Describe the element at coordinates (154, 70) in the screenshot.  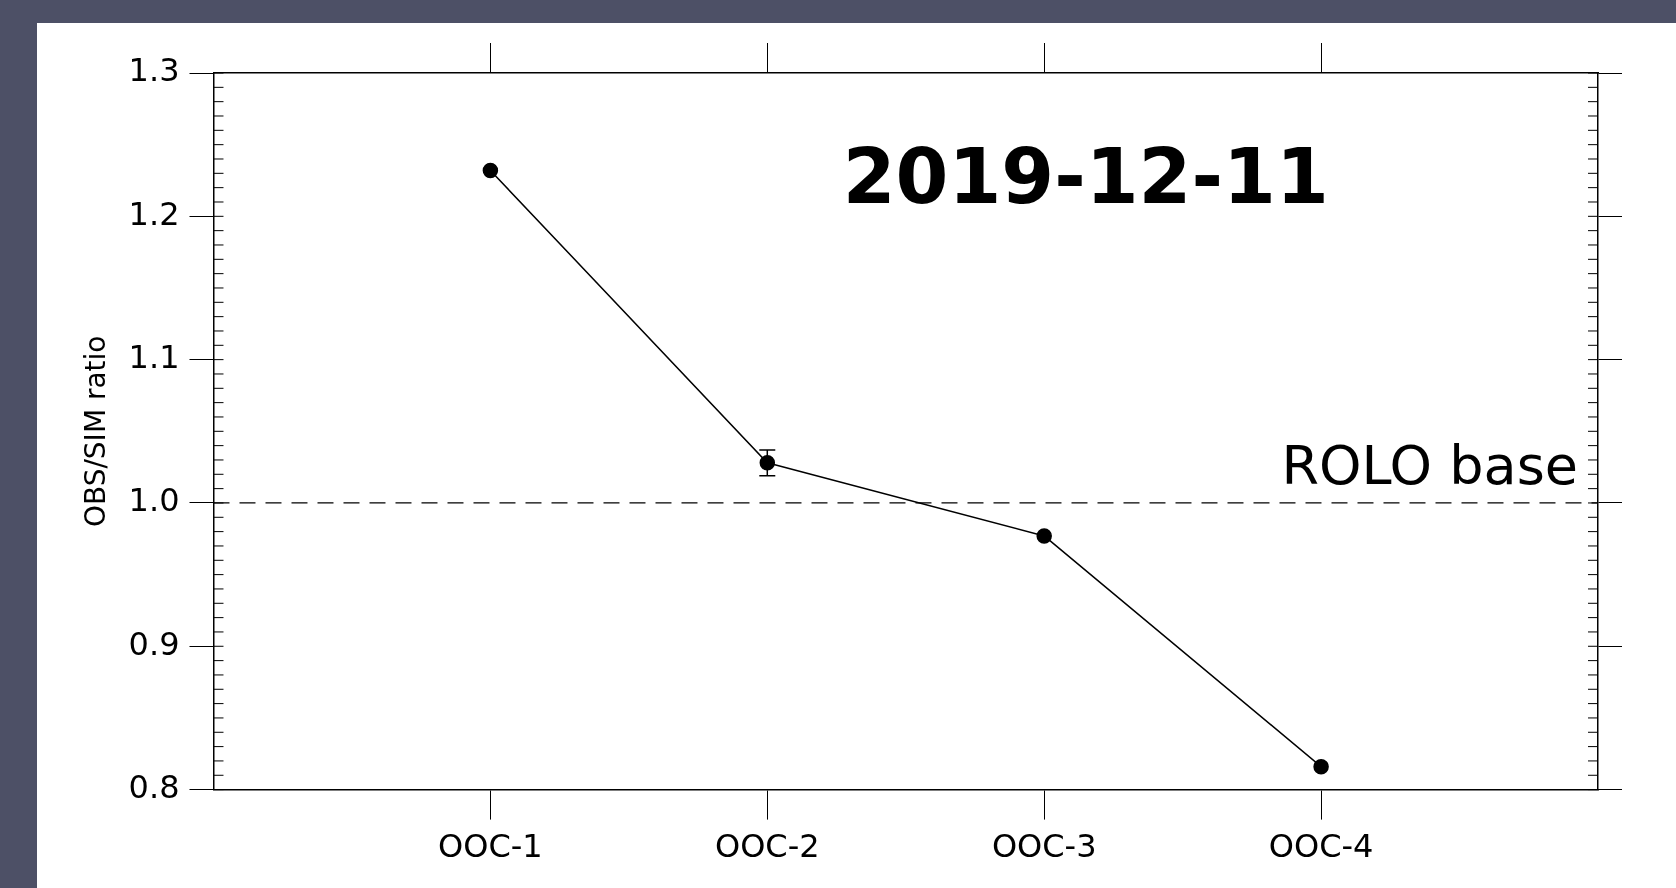
I see `y-tick-label: 1.3` at that location.